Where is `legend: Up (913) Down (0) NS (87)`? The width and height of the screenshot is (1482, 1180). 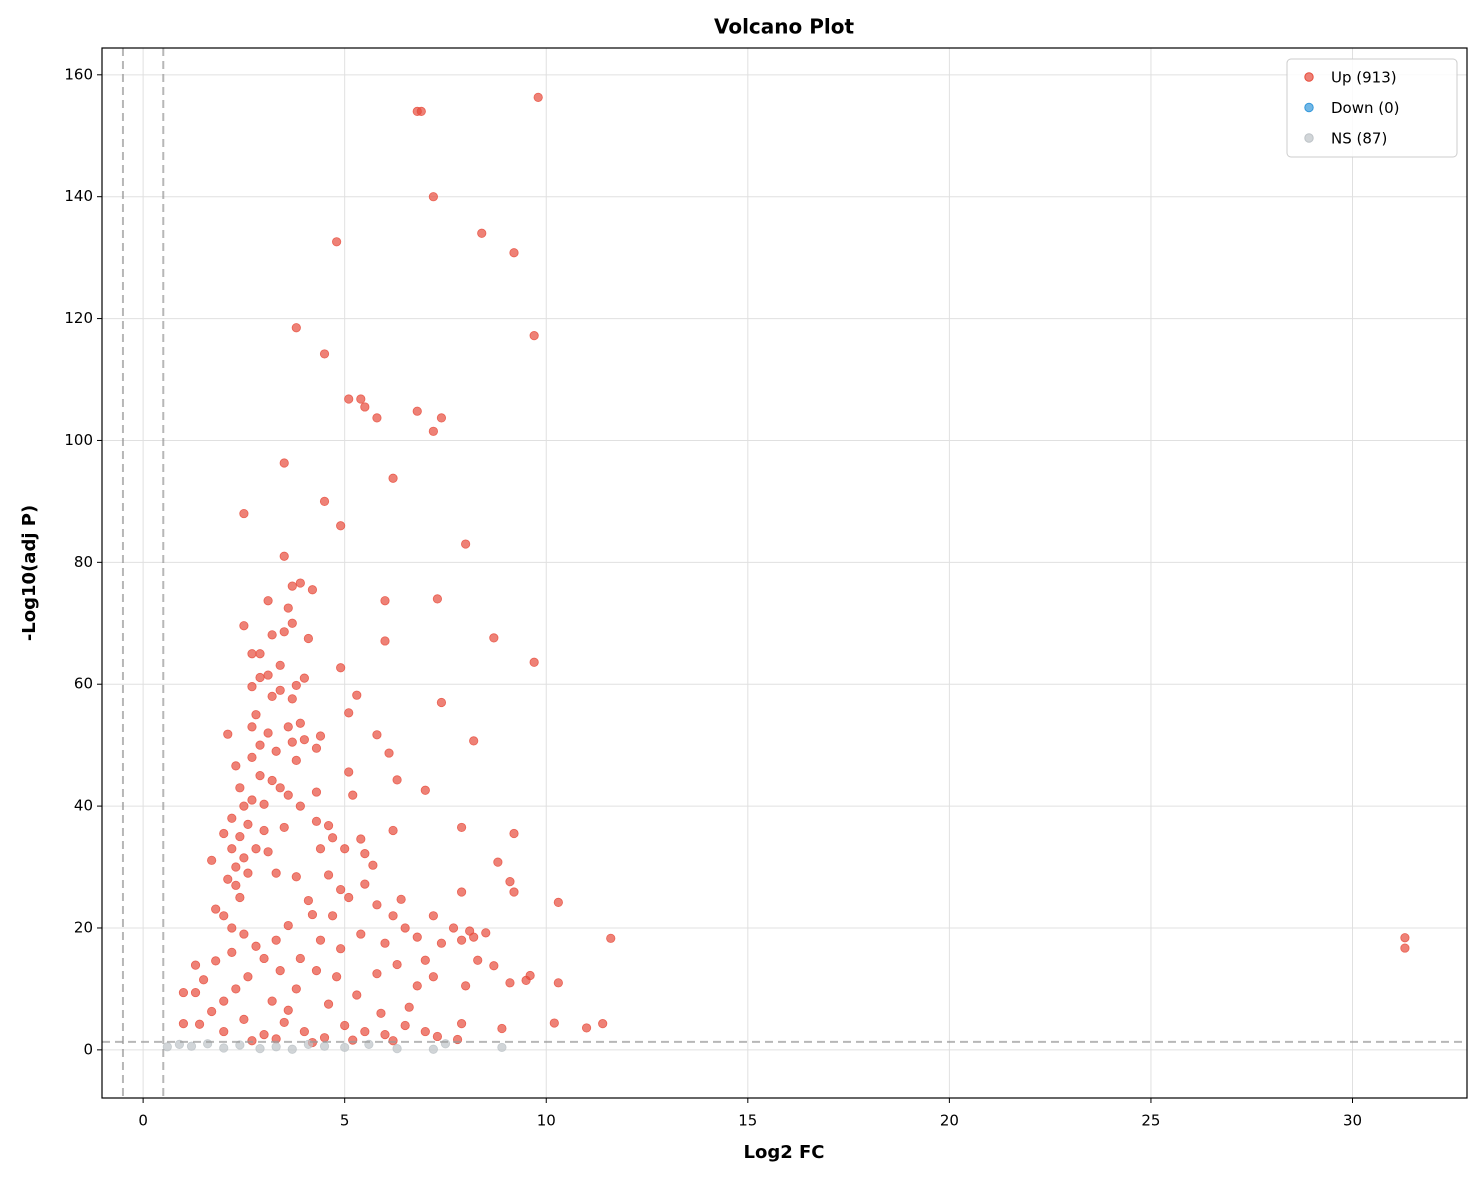
legend: Up (913) Down (0) NS (87) is located at coordinates (1372, 108).